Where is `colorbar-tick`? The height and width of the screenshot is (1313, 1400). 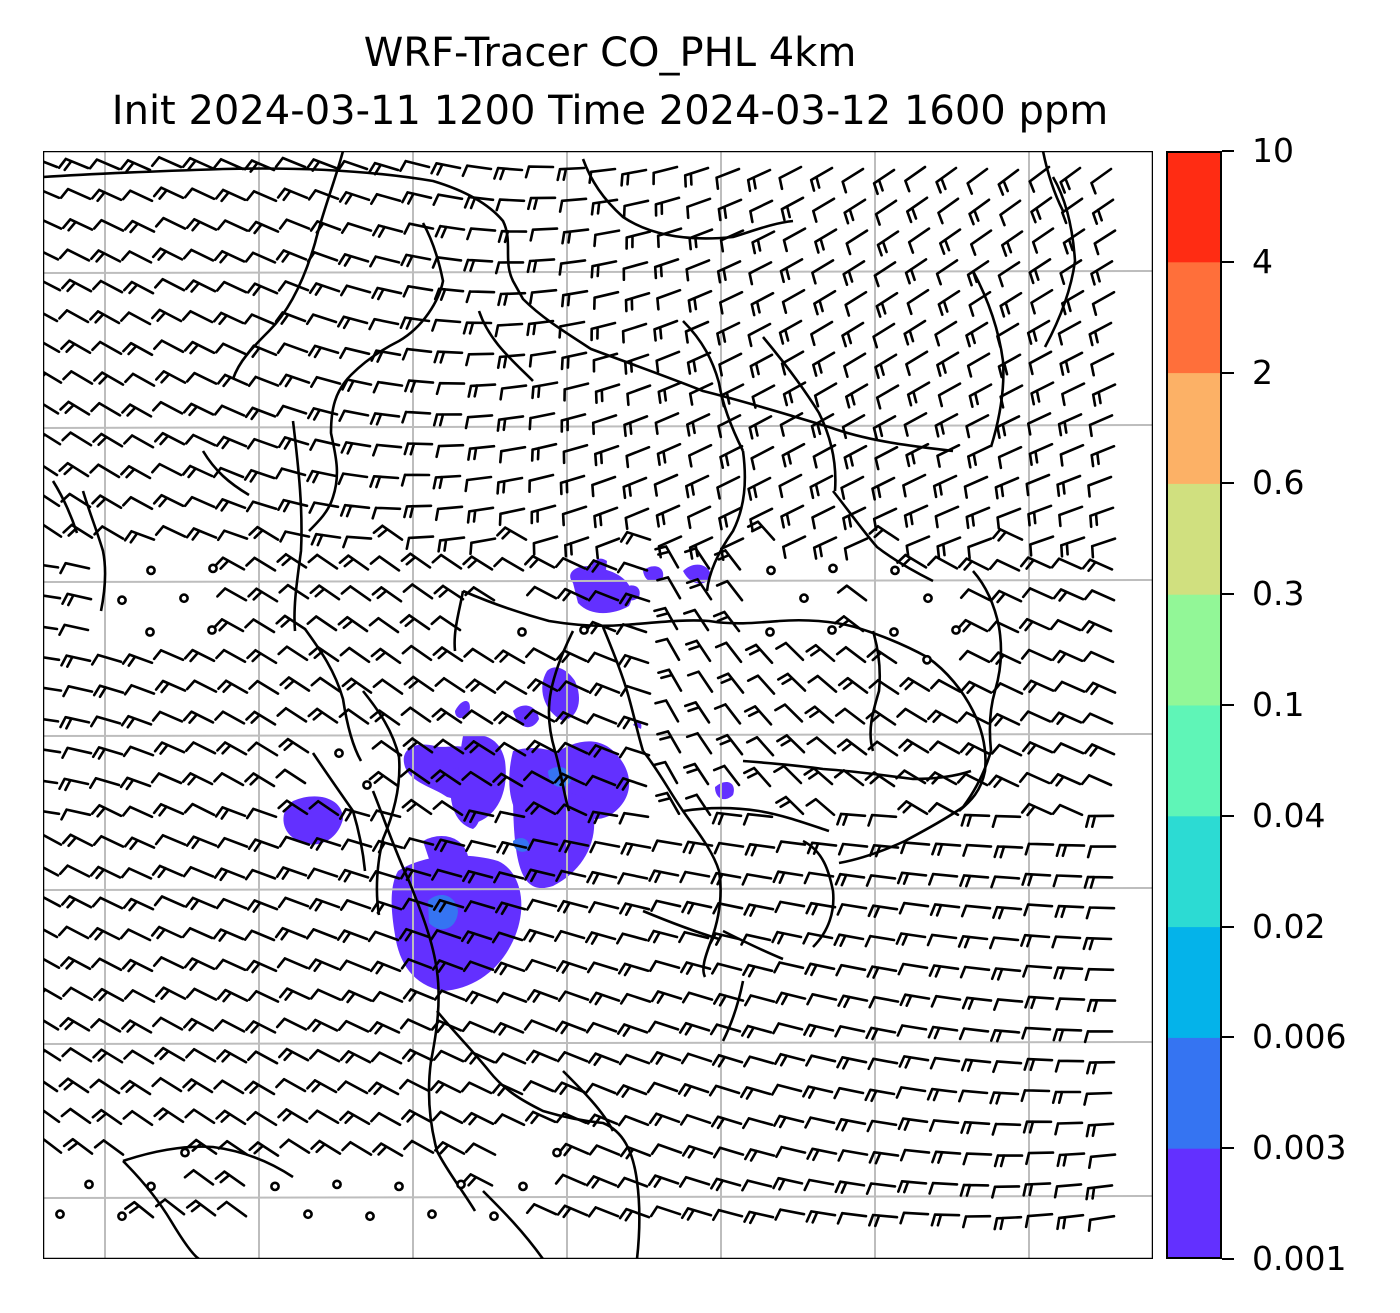 colorbar-tick is located at coordinates (1228, 1148).